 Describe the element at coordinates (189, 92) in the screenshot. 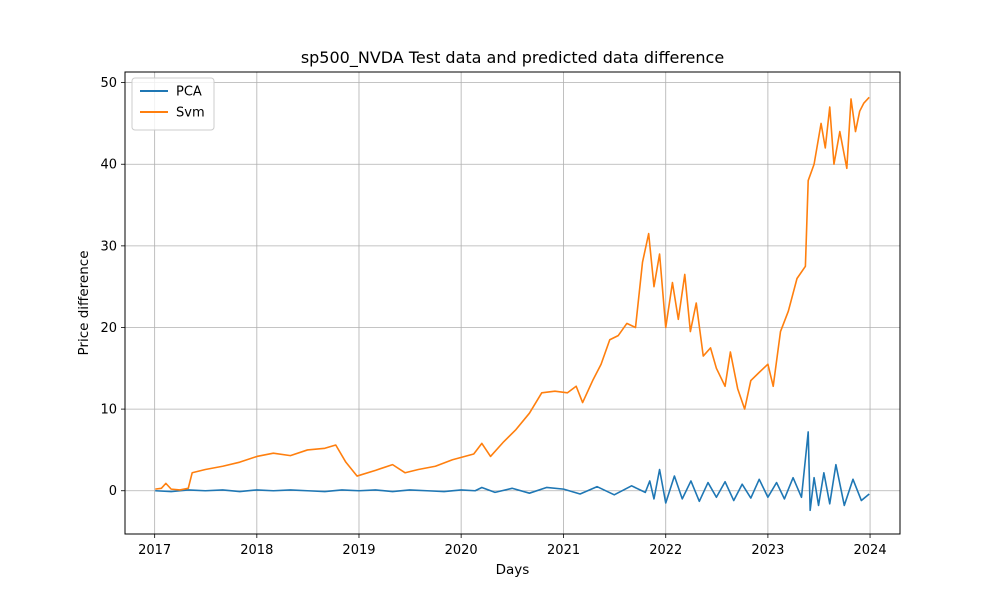

I see `legend-label-pca: PCA` at that location.